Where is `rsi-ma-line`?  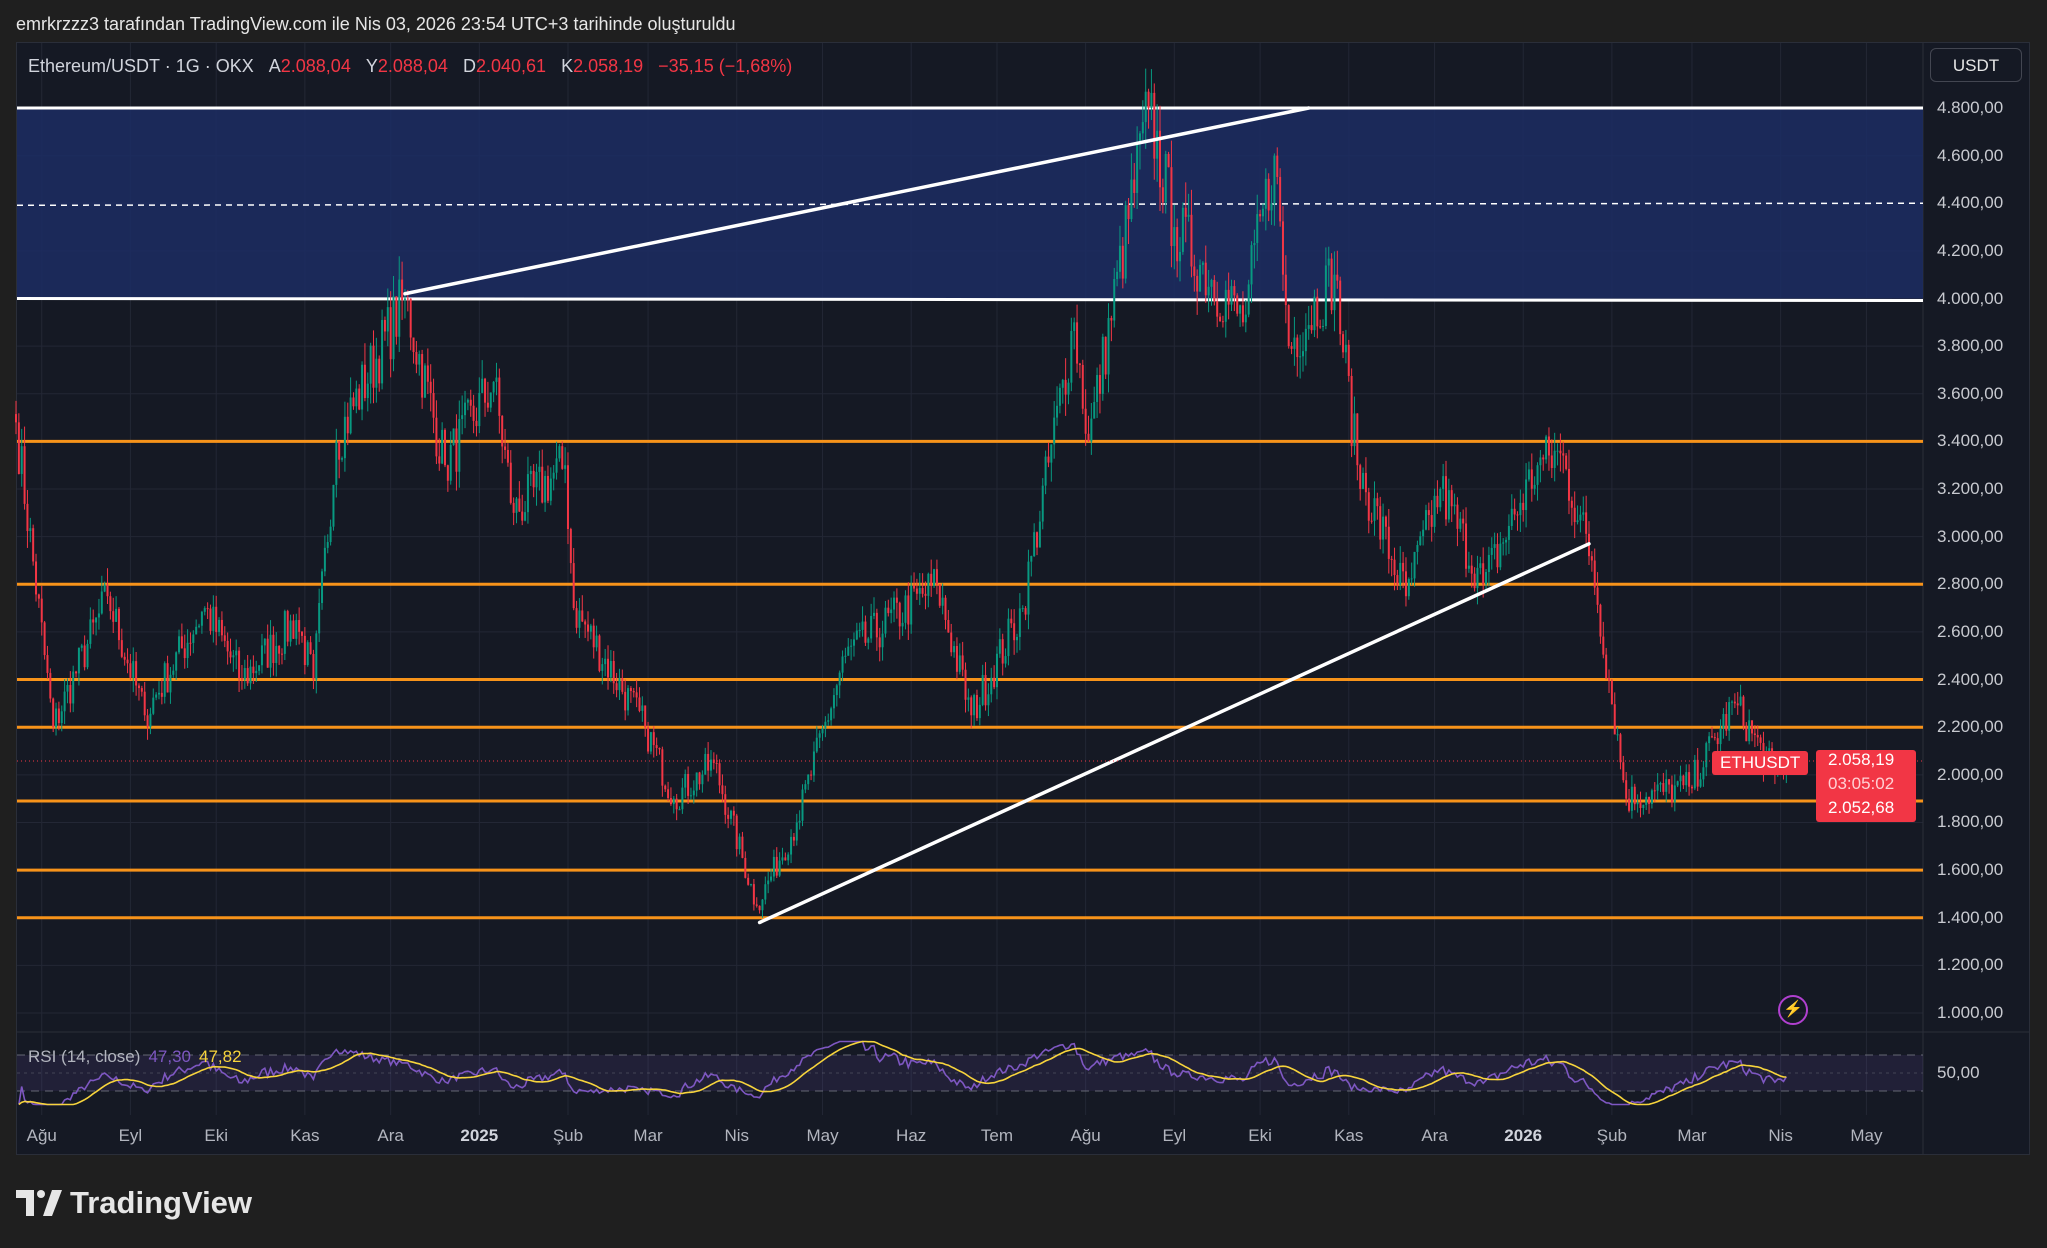 rsi-ma-line is located at coordinates (902, 1073).